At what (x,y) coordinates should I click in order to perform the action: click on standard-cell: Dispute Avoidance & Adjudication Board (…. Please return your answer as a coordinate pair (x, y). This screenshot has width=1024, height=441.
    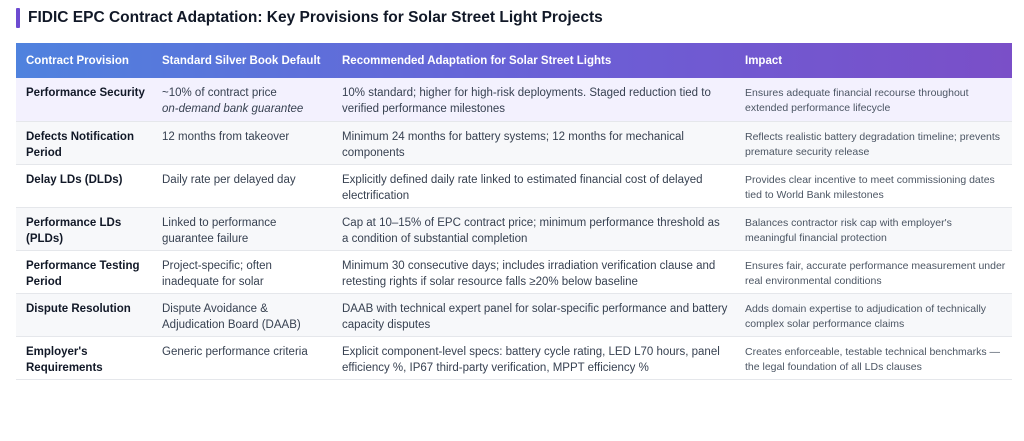
    Looking at the image, I should click on (242, 315).